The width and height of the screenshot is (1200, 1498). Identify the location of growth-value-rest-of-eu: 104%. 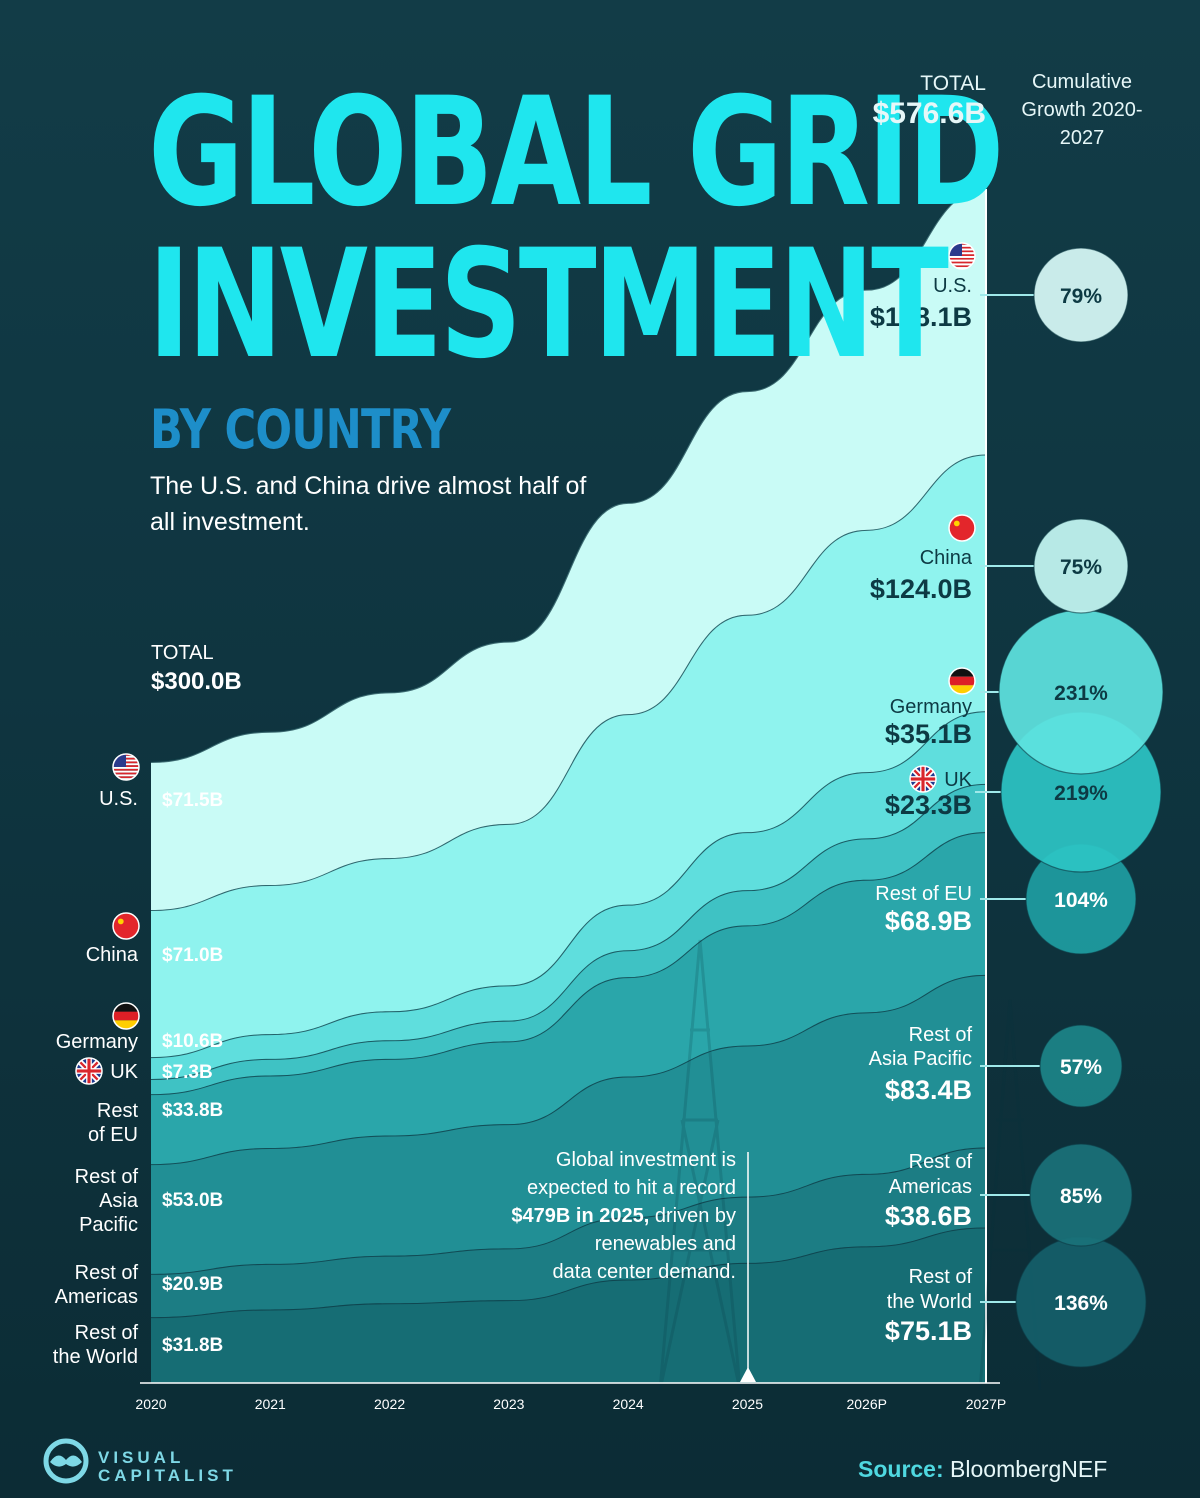
(1081, 900).